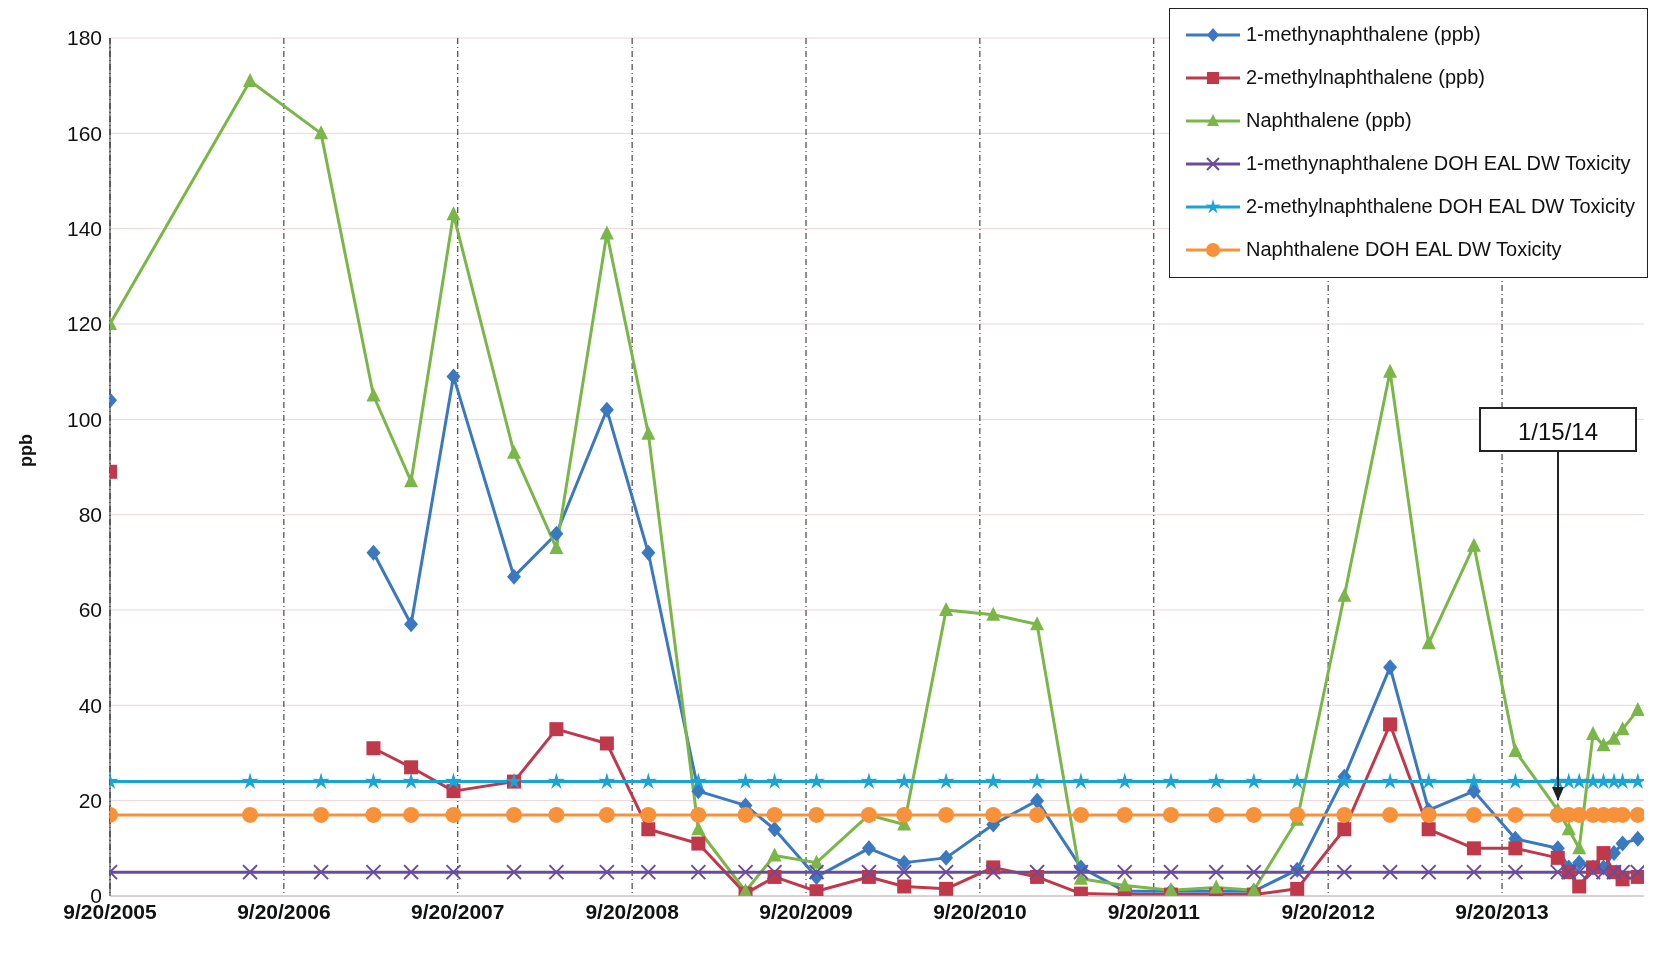  What do you see at coordinates (284, 911) in the screenshot?
I see `x-tick-label: 9/20/2006` at bounding box center [284, 911].